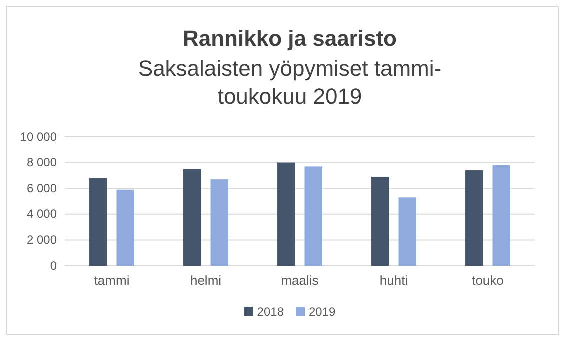 The image size is (569, 347). Describe the element at coordinates (39, 137) in the screenshot. I see `y-tick-label: 10 000` at that location.